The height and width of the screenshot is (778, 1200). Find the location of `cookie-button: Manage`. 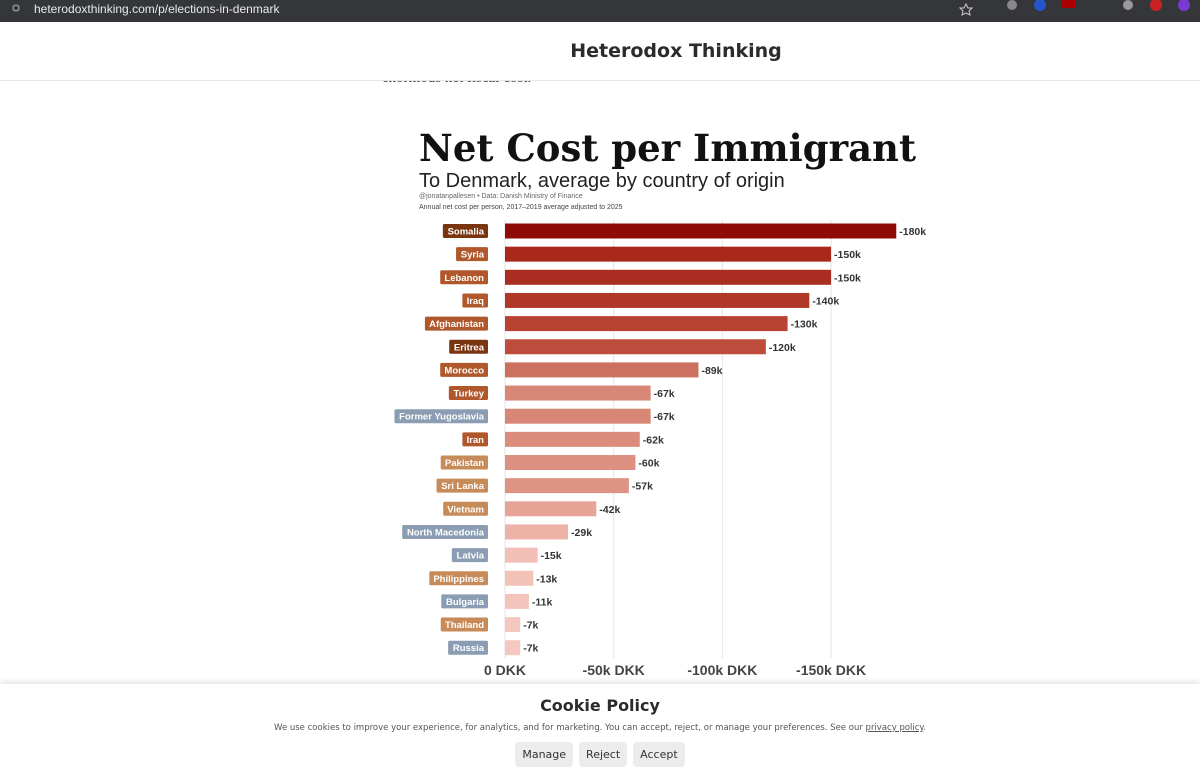

cookie-button: Manage is located at coordinates (544, 754).